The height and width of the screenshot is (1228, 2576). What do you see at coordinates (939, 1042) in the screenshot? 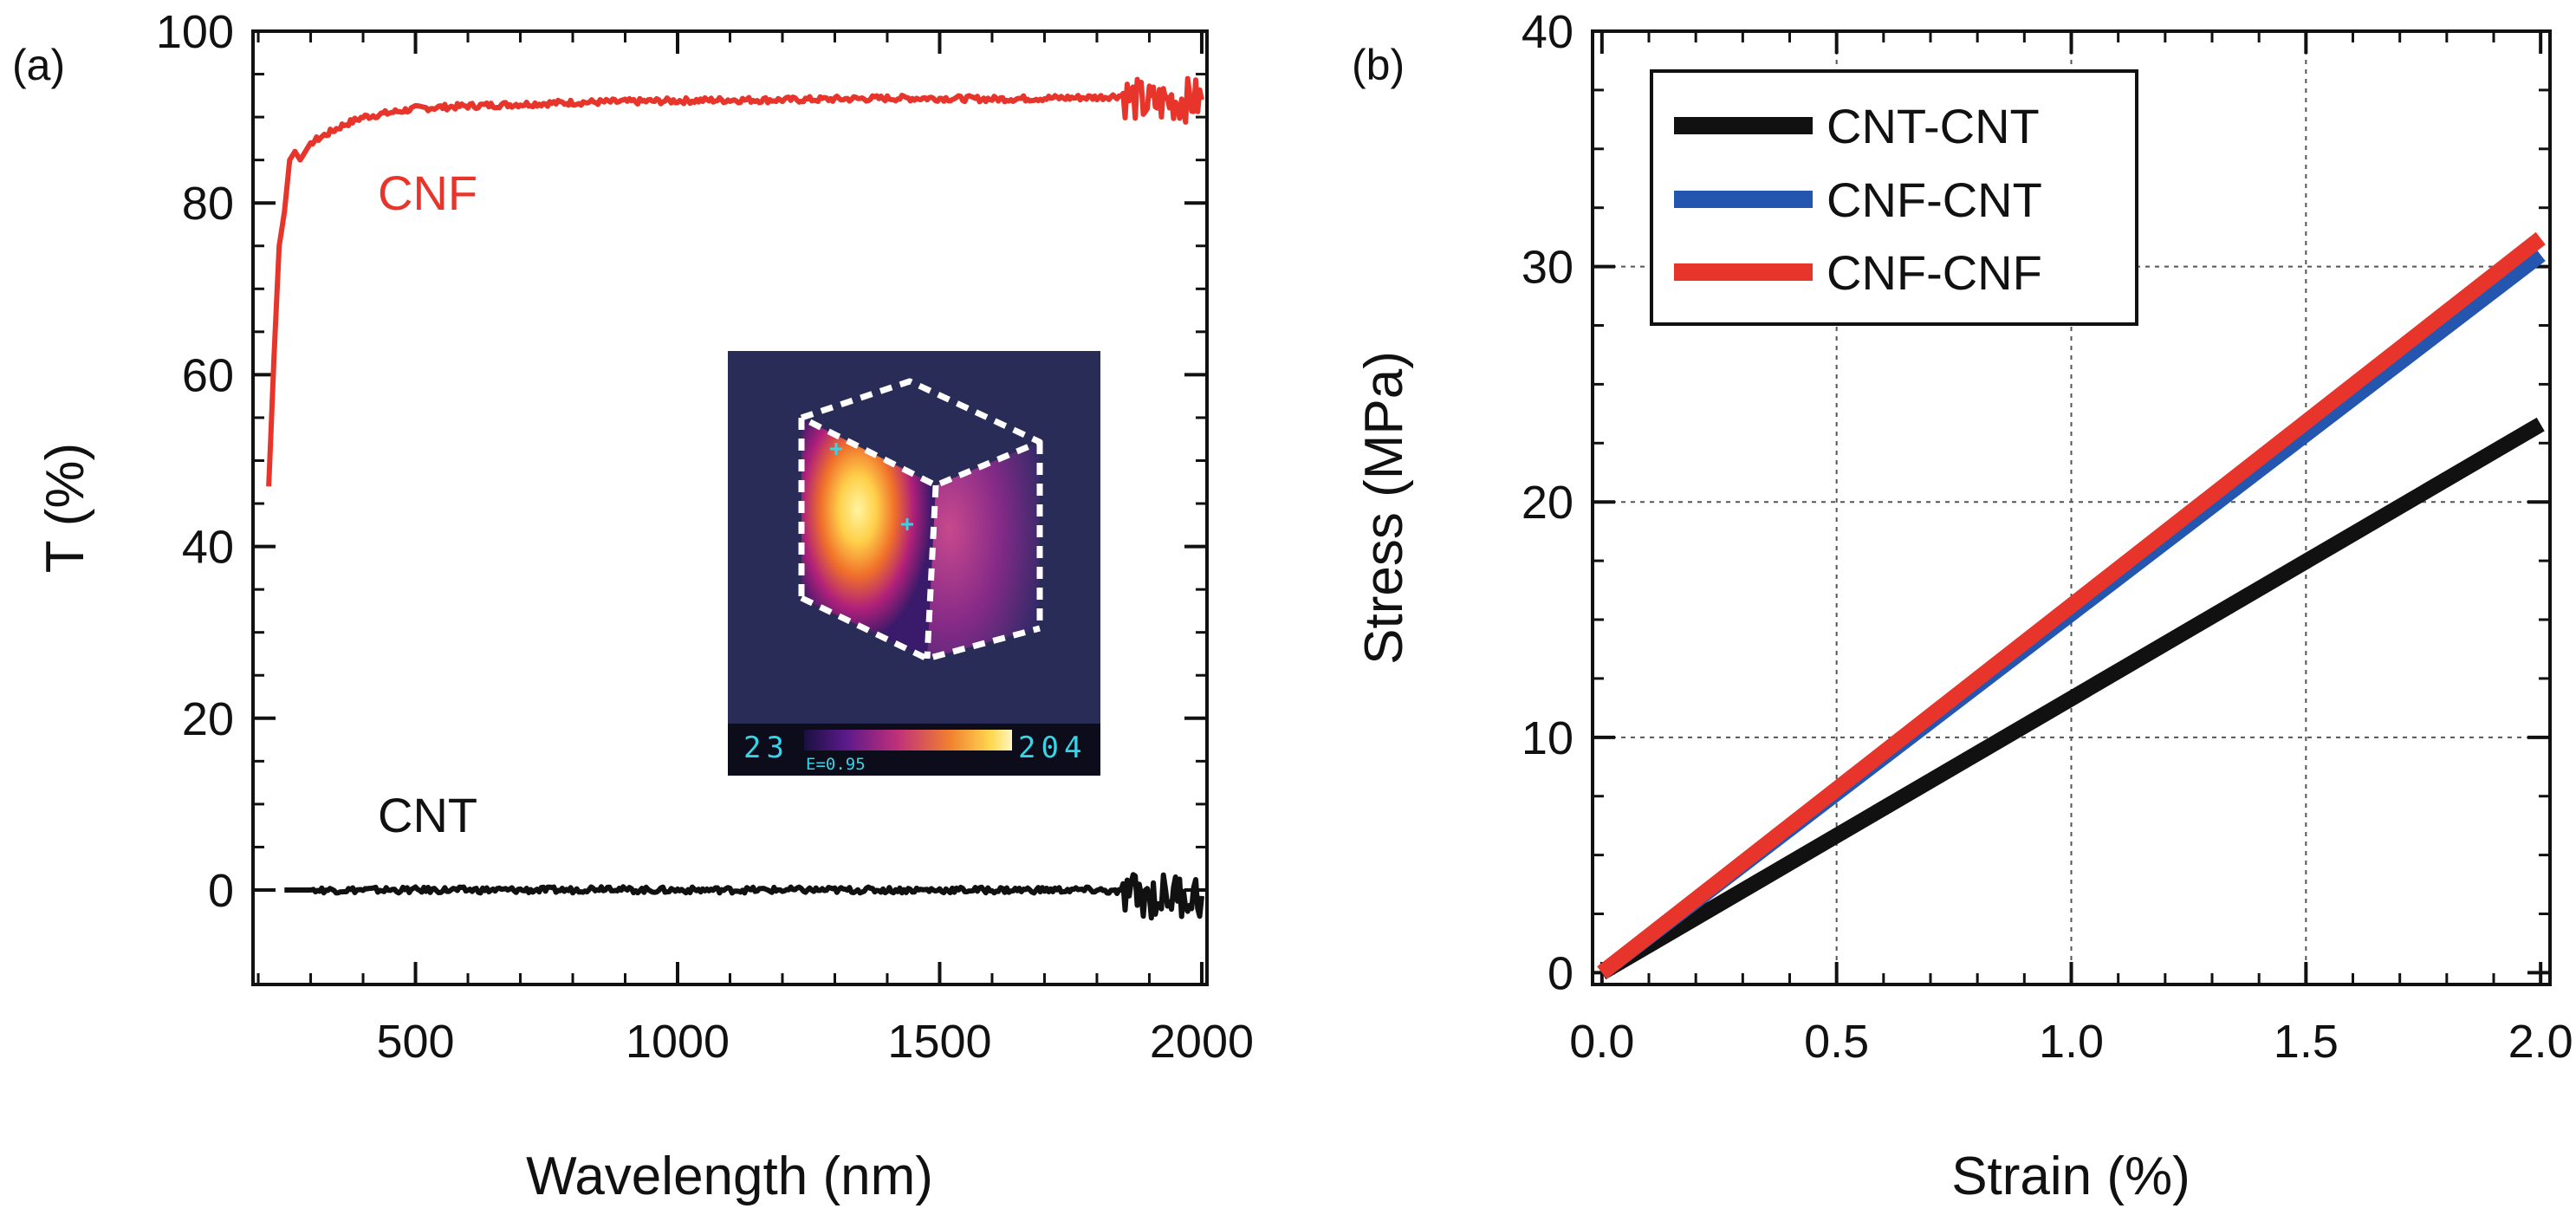
I see `panel-a-x-tick-label: 1500` at bounding box center [939, 1042].